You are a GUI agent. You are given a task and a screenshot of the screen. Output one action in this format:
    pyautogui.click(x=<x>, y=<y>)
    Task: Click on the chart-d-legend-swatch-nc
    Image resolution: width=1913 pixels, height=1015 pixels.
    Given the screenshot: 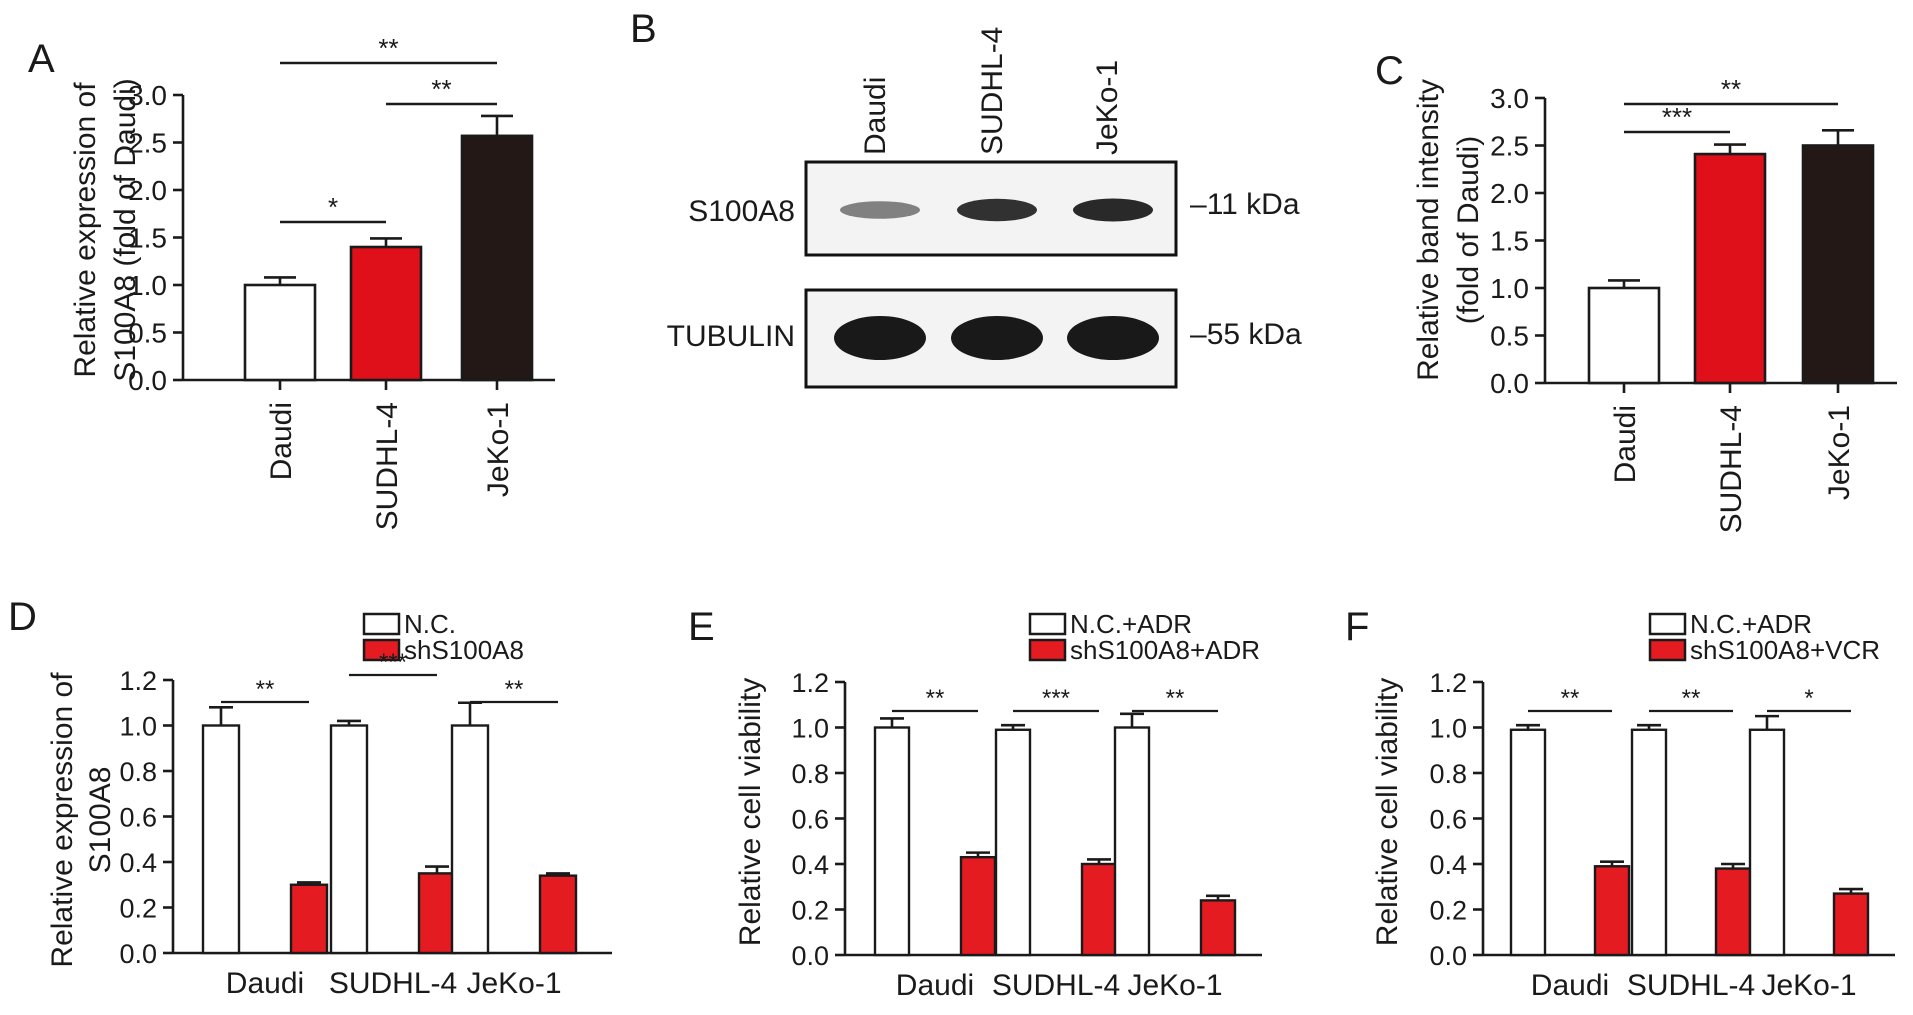 What is the action you would take?
    pyautogui.click(x=381, y=624)
    